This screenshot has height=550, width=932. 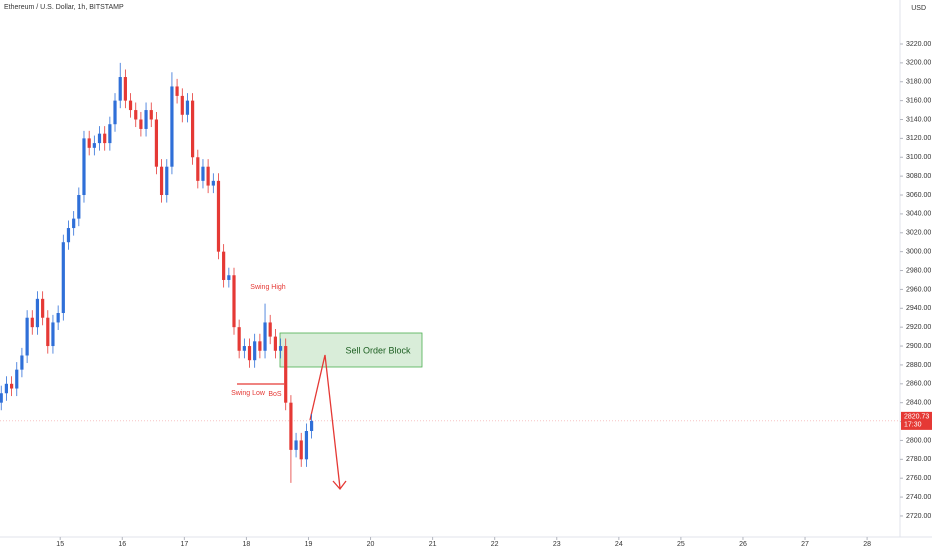 What do you see at coordinates (918, 403) in the screenshot?
I see `y-tick-label: 2840.00` at bounding box center [918, 403].